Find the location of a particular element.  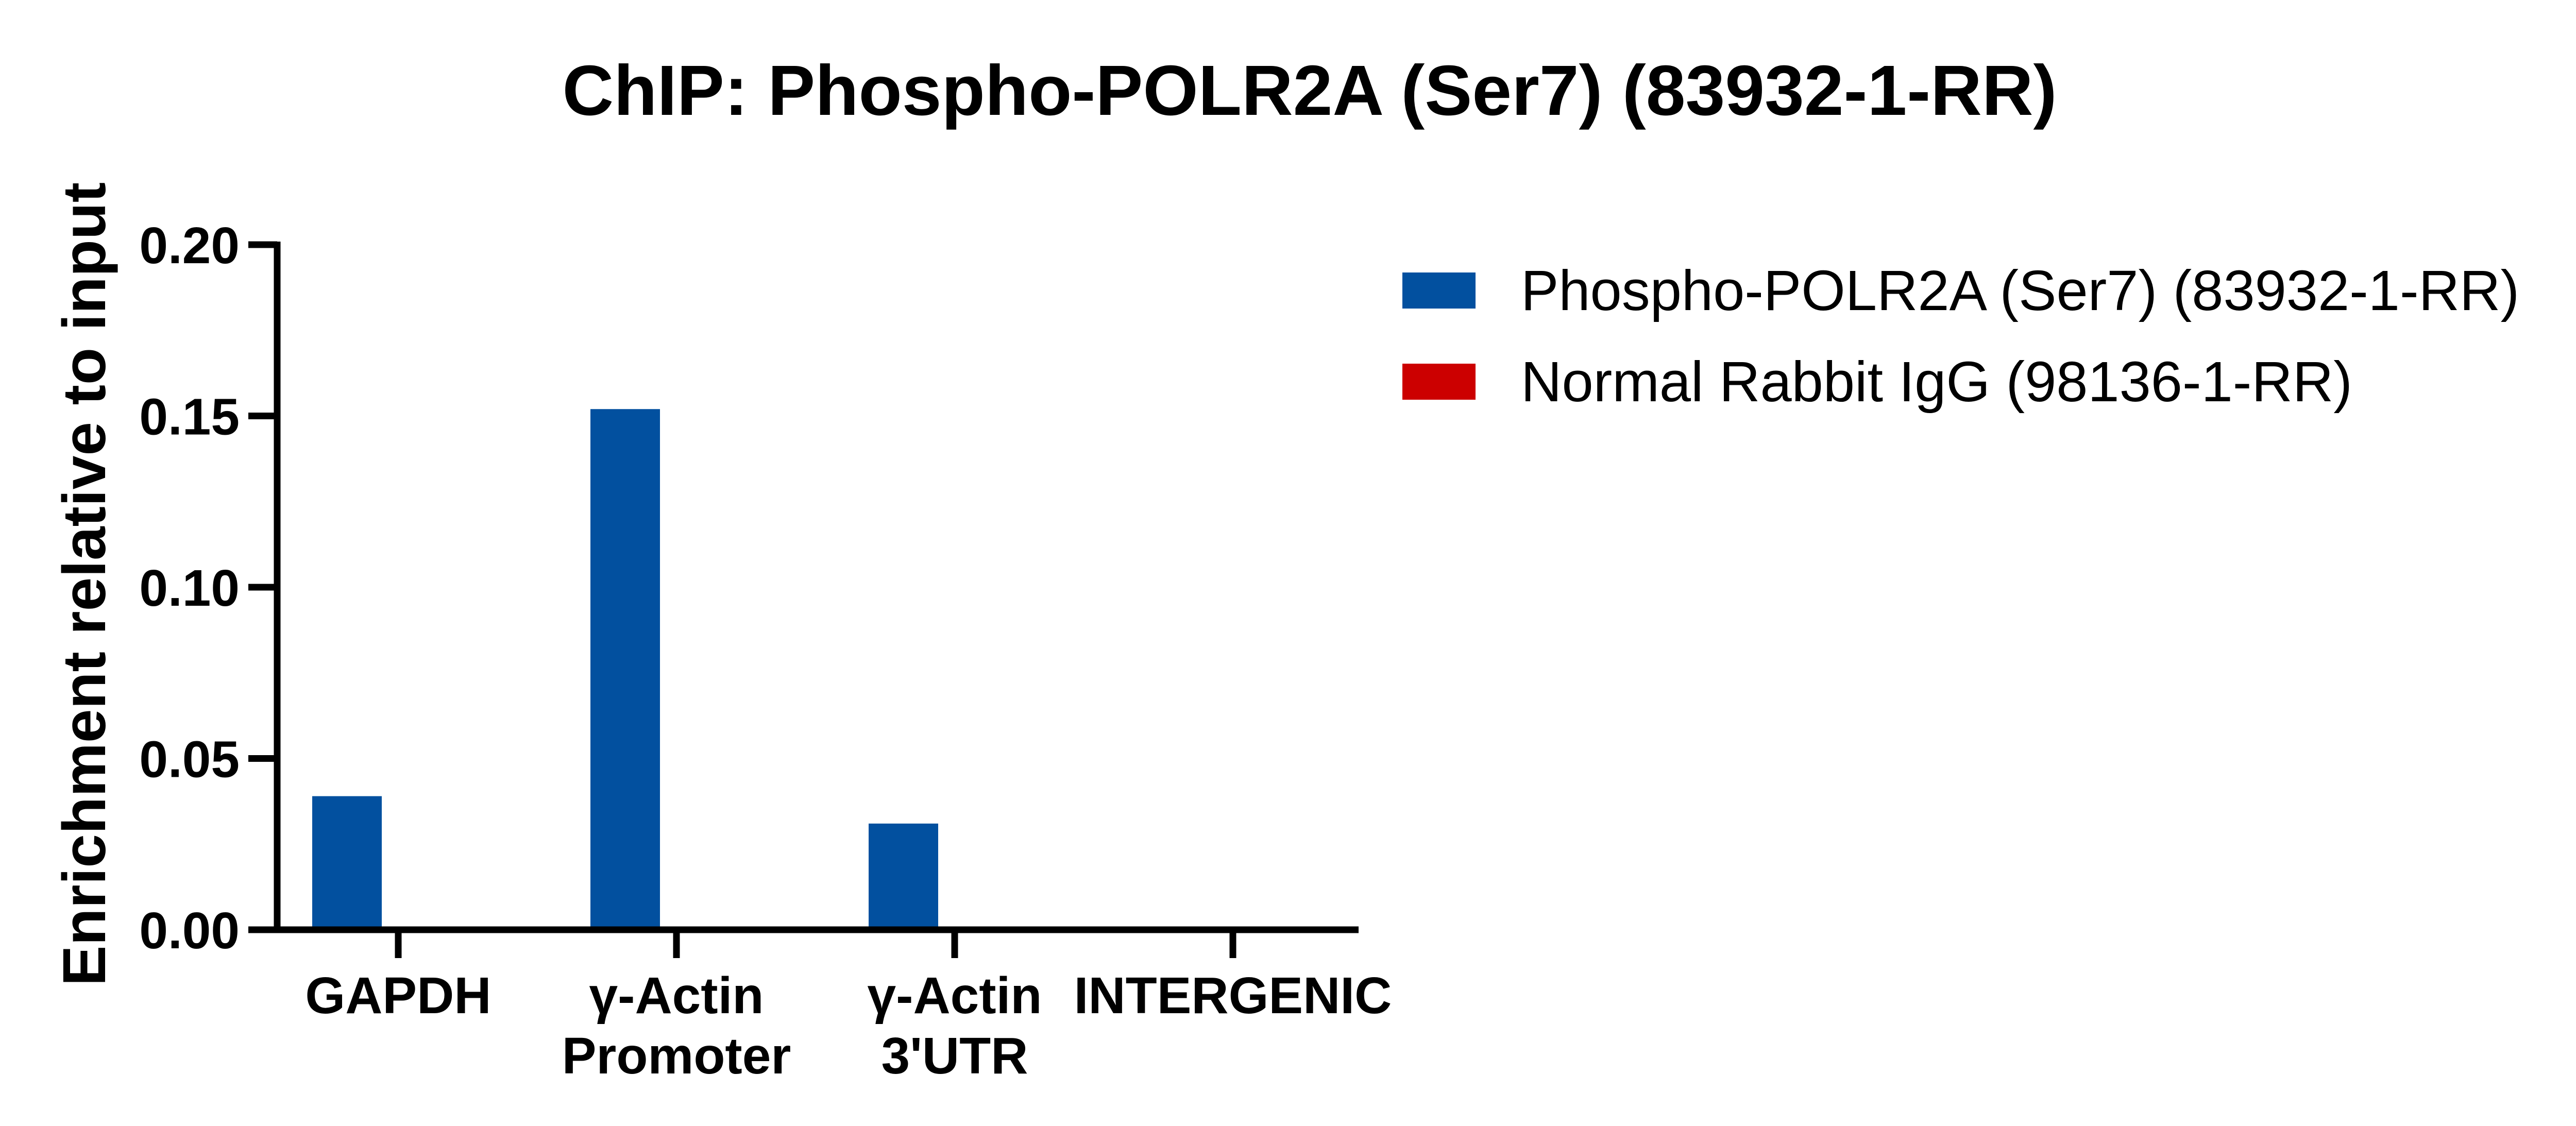

legend-label: Normal Rabbit IgG (98136-1-RR) is located at coordinates (1936, 382).